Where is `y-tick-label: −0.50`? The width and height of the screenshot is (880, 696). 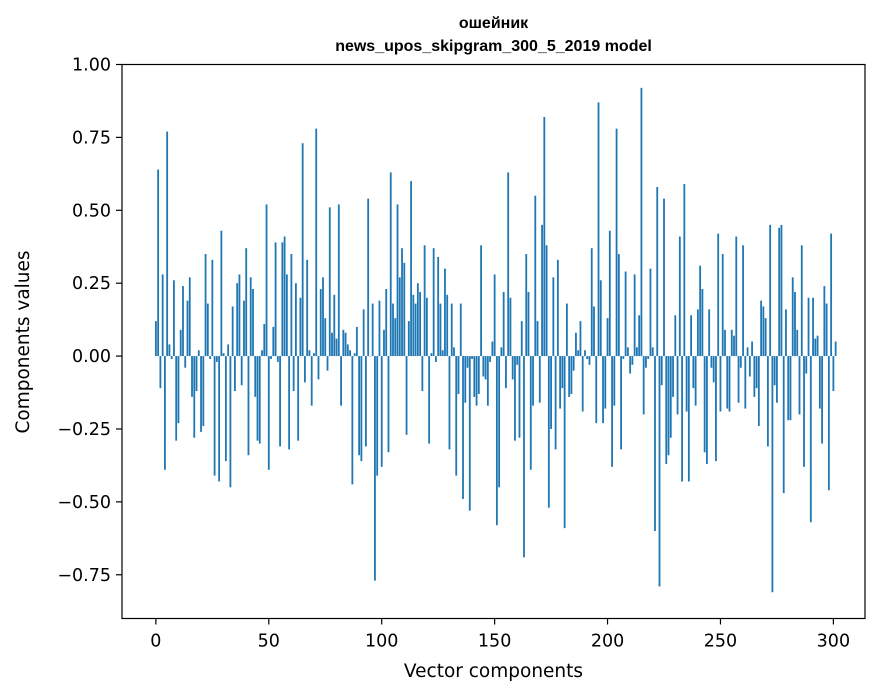
y-tick-label: −0.50 is located at coordinates (84, 503).